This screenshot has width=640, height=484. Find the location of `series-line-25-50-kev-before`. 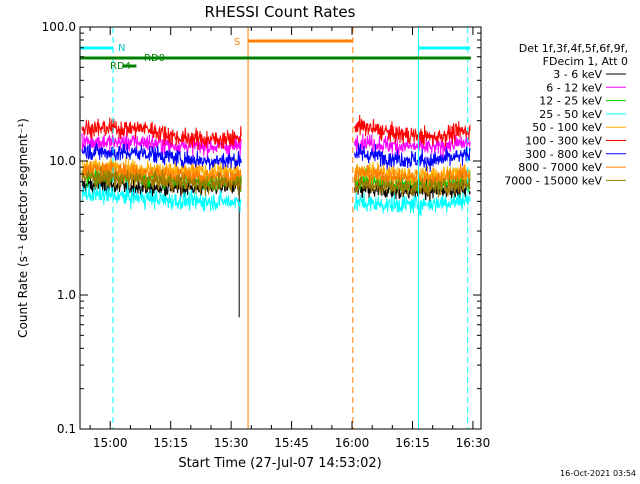

series-line-25-50-kev-before is located at coordinates (161, 197).